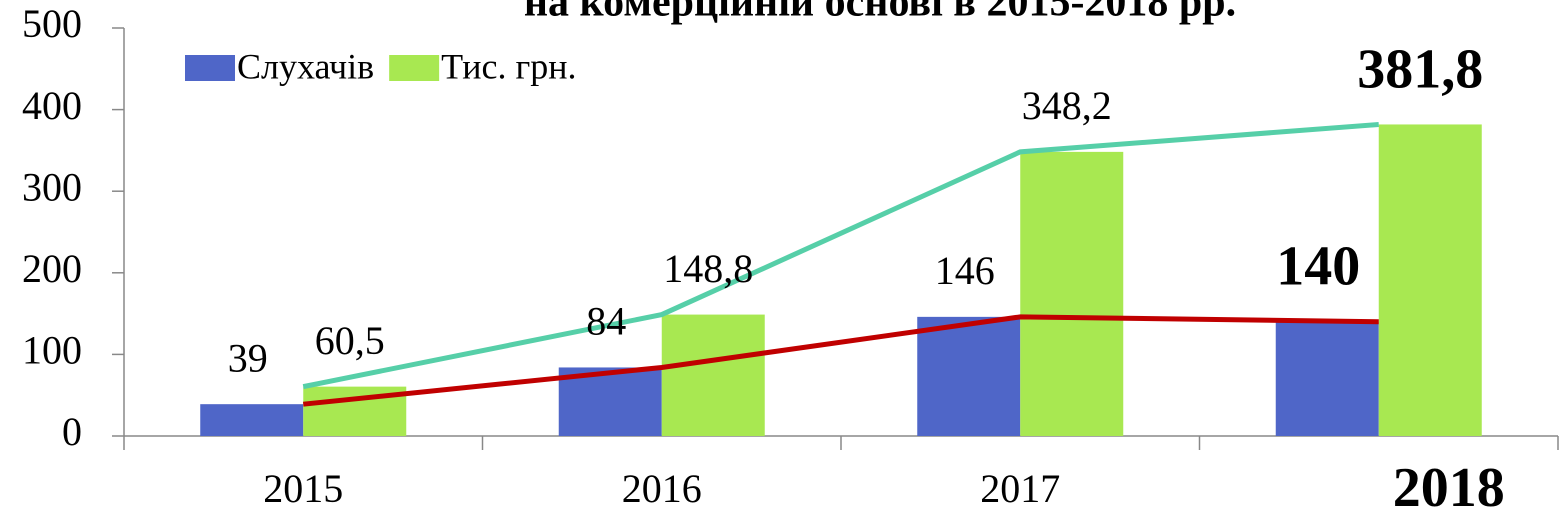 This screenshot has height=523, width=1565. Describe the element at coordinates (52, 268) in the screenshot. I see `y-tick-label: 200` at that location.